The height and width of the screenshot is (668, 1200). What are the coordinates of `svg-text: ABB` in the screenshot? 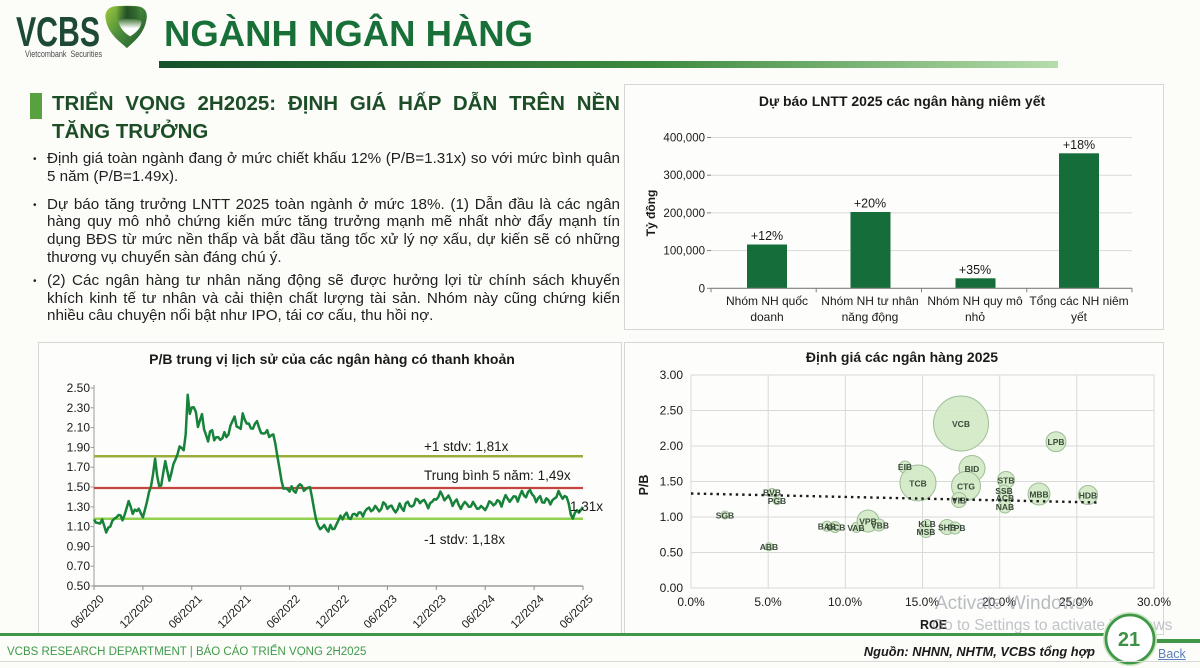 It's located at (769, 547).